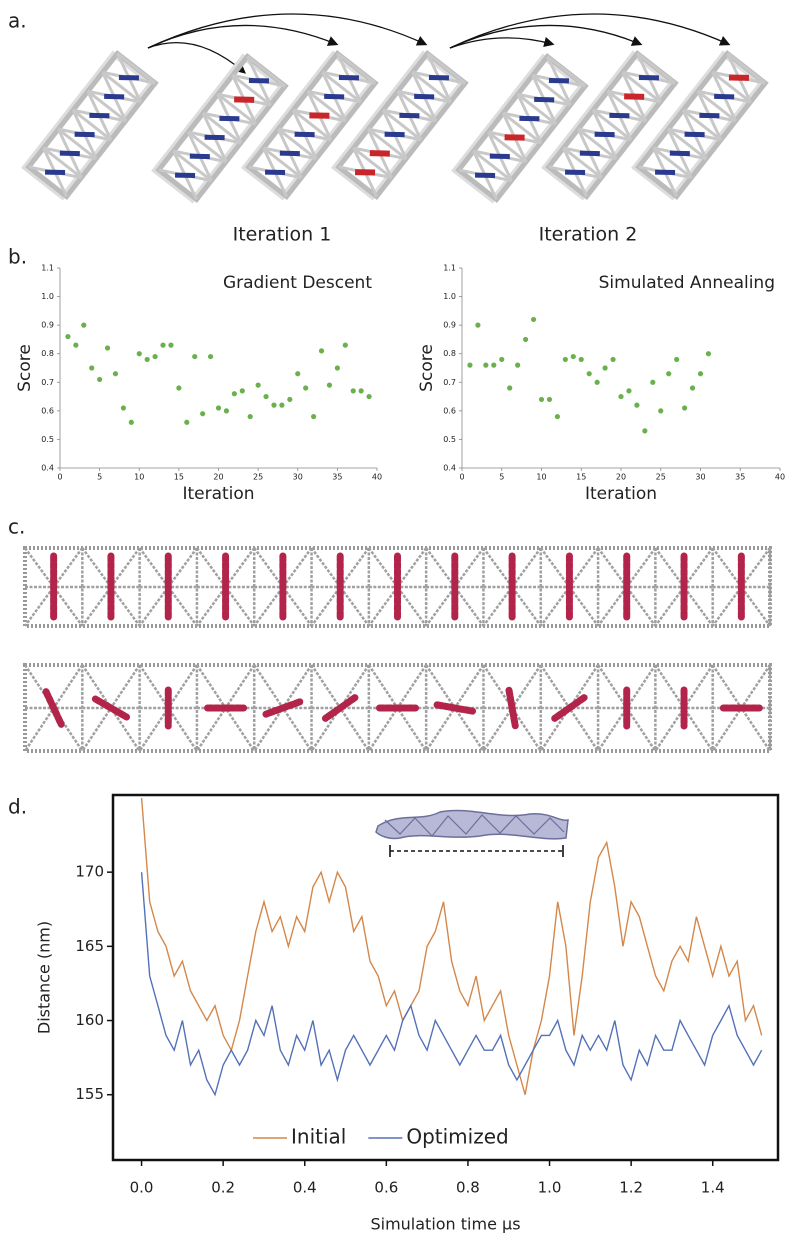  Describe the element at coordinates (449, 382) in the screenshot. I see `y-tick-label: 0.7` at that location.